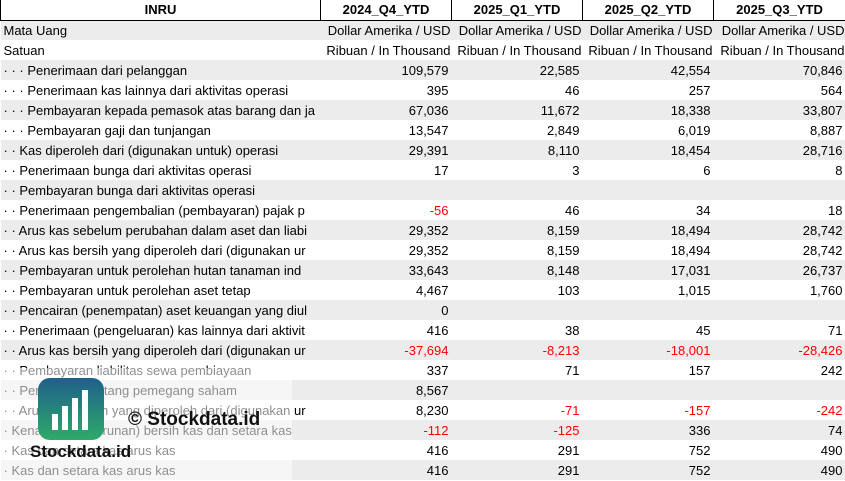  I want to click on value-cell: 26,737, so click(779, 270).